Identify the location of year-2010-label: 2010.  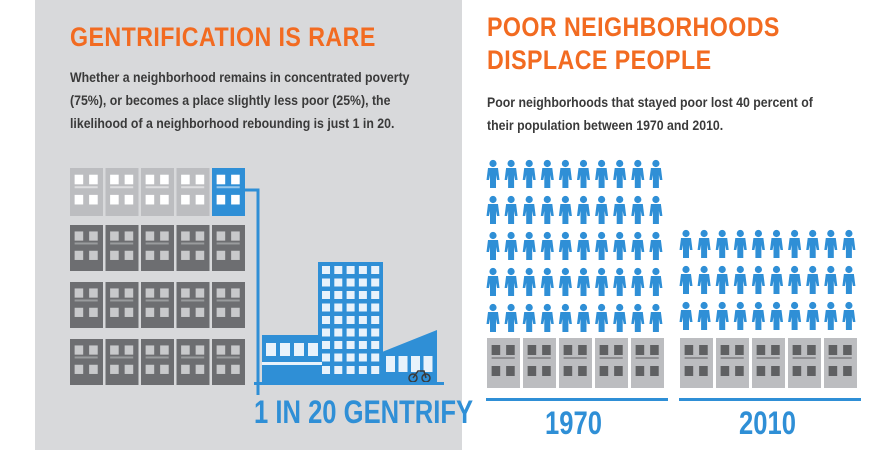
(767, 423).